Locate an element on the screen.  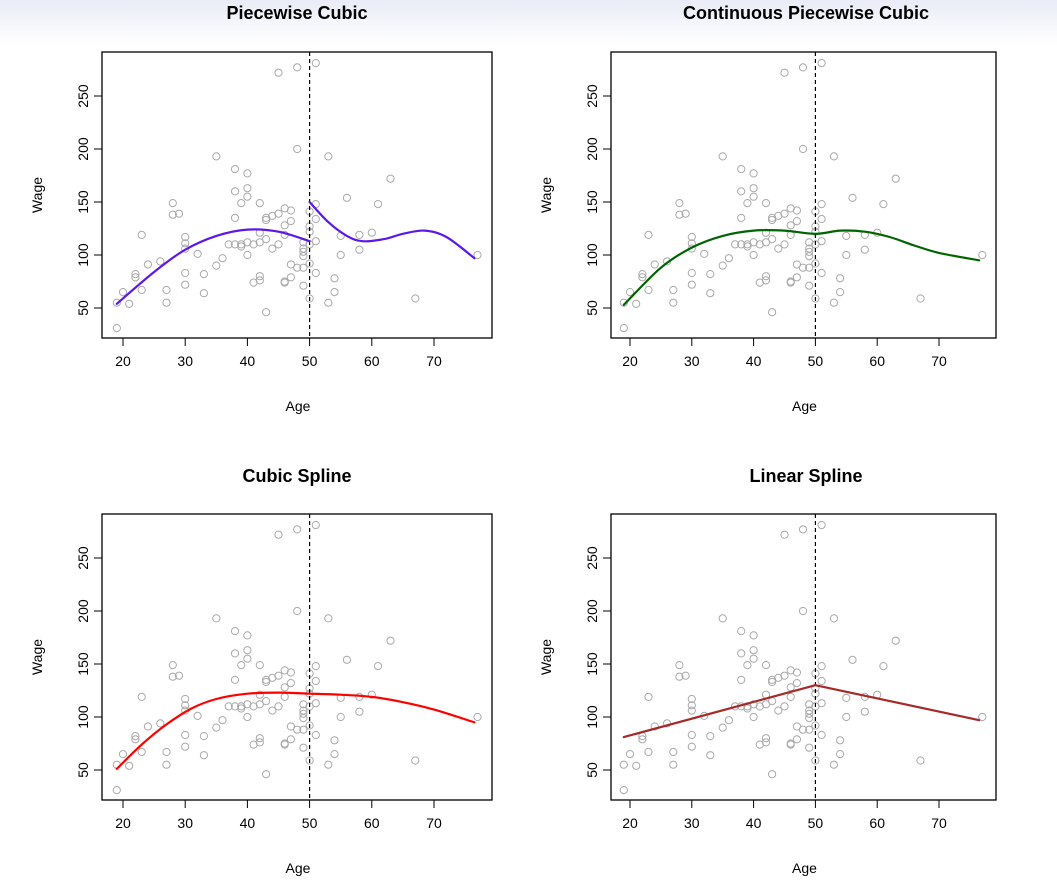
y-tick-label: 250 is located at coordinates (592, 96).